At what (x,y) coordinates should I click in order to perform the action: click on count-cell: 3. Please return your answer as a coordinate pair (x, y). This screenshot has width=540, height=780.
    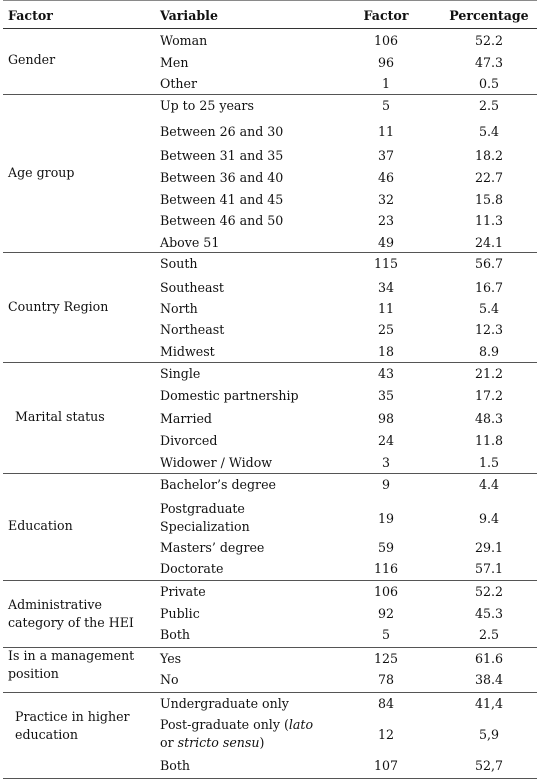
    Looking at the image, I should click on (385, 462).